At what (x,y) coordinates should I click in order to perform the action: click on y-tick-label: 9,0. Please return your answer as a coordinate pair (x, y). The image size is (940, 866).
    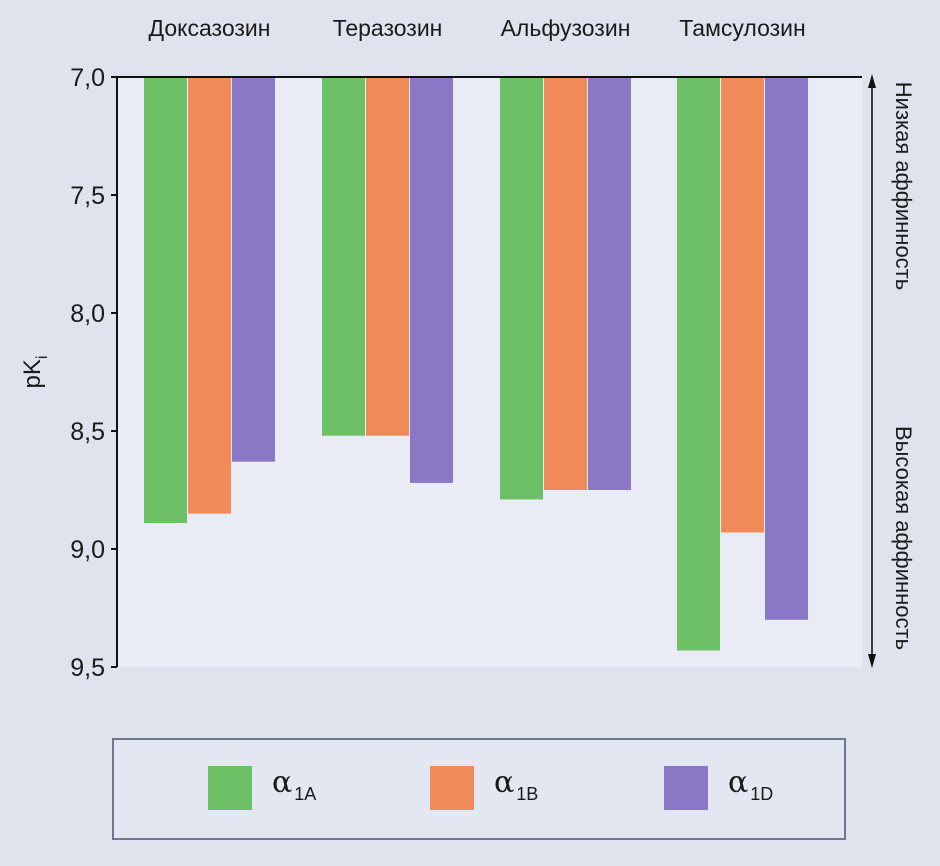
    Looking at the image, I should click on (87, 550).